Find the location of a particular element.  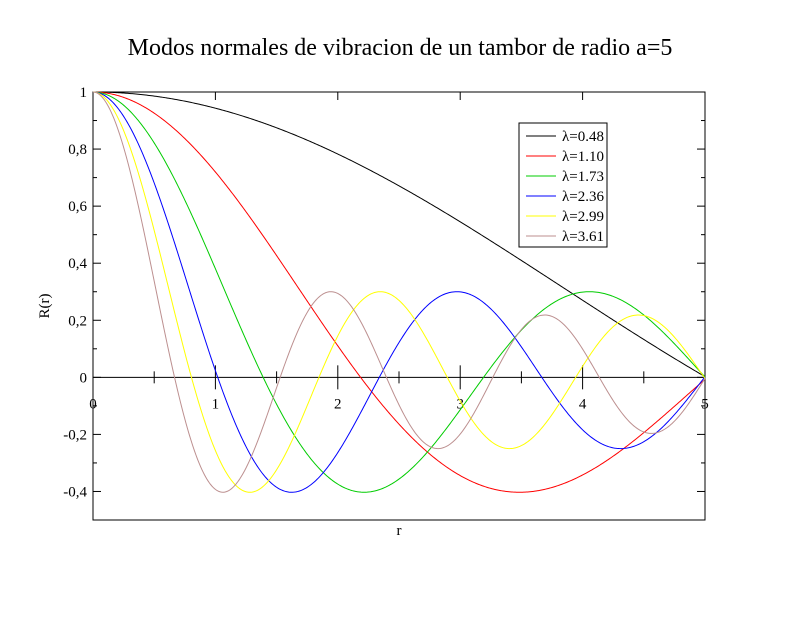

legend-label: λ=3.61 is located at coordinates (583, 237).